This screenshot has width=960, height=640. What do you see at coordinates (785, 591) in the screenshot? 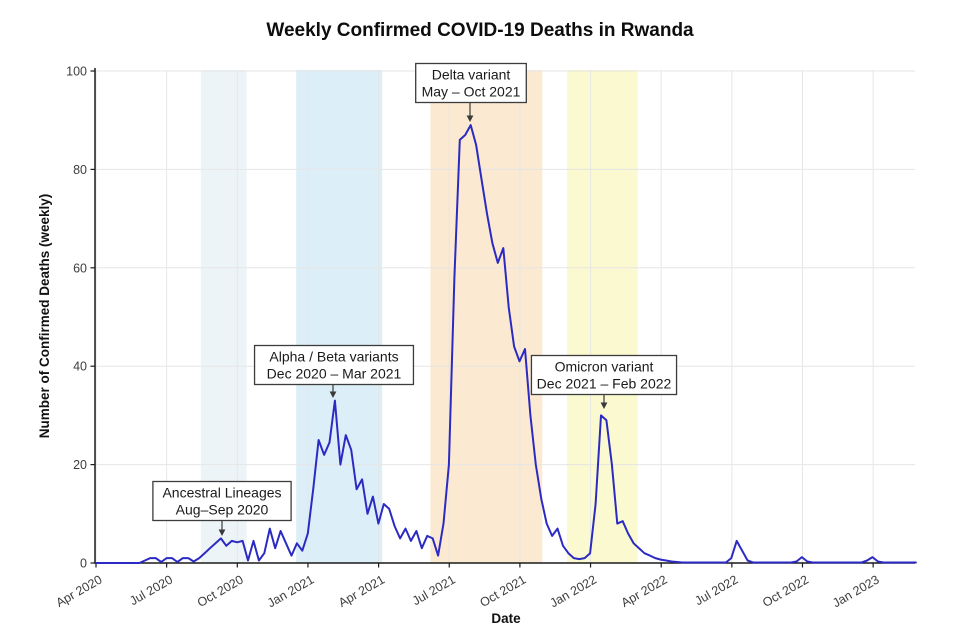
I see `x-tick-label: Oct 2022` at bounding box center [785, 591].